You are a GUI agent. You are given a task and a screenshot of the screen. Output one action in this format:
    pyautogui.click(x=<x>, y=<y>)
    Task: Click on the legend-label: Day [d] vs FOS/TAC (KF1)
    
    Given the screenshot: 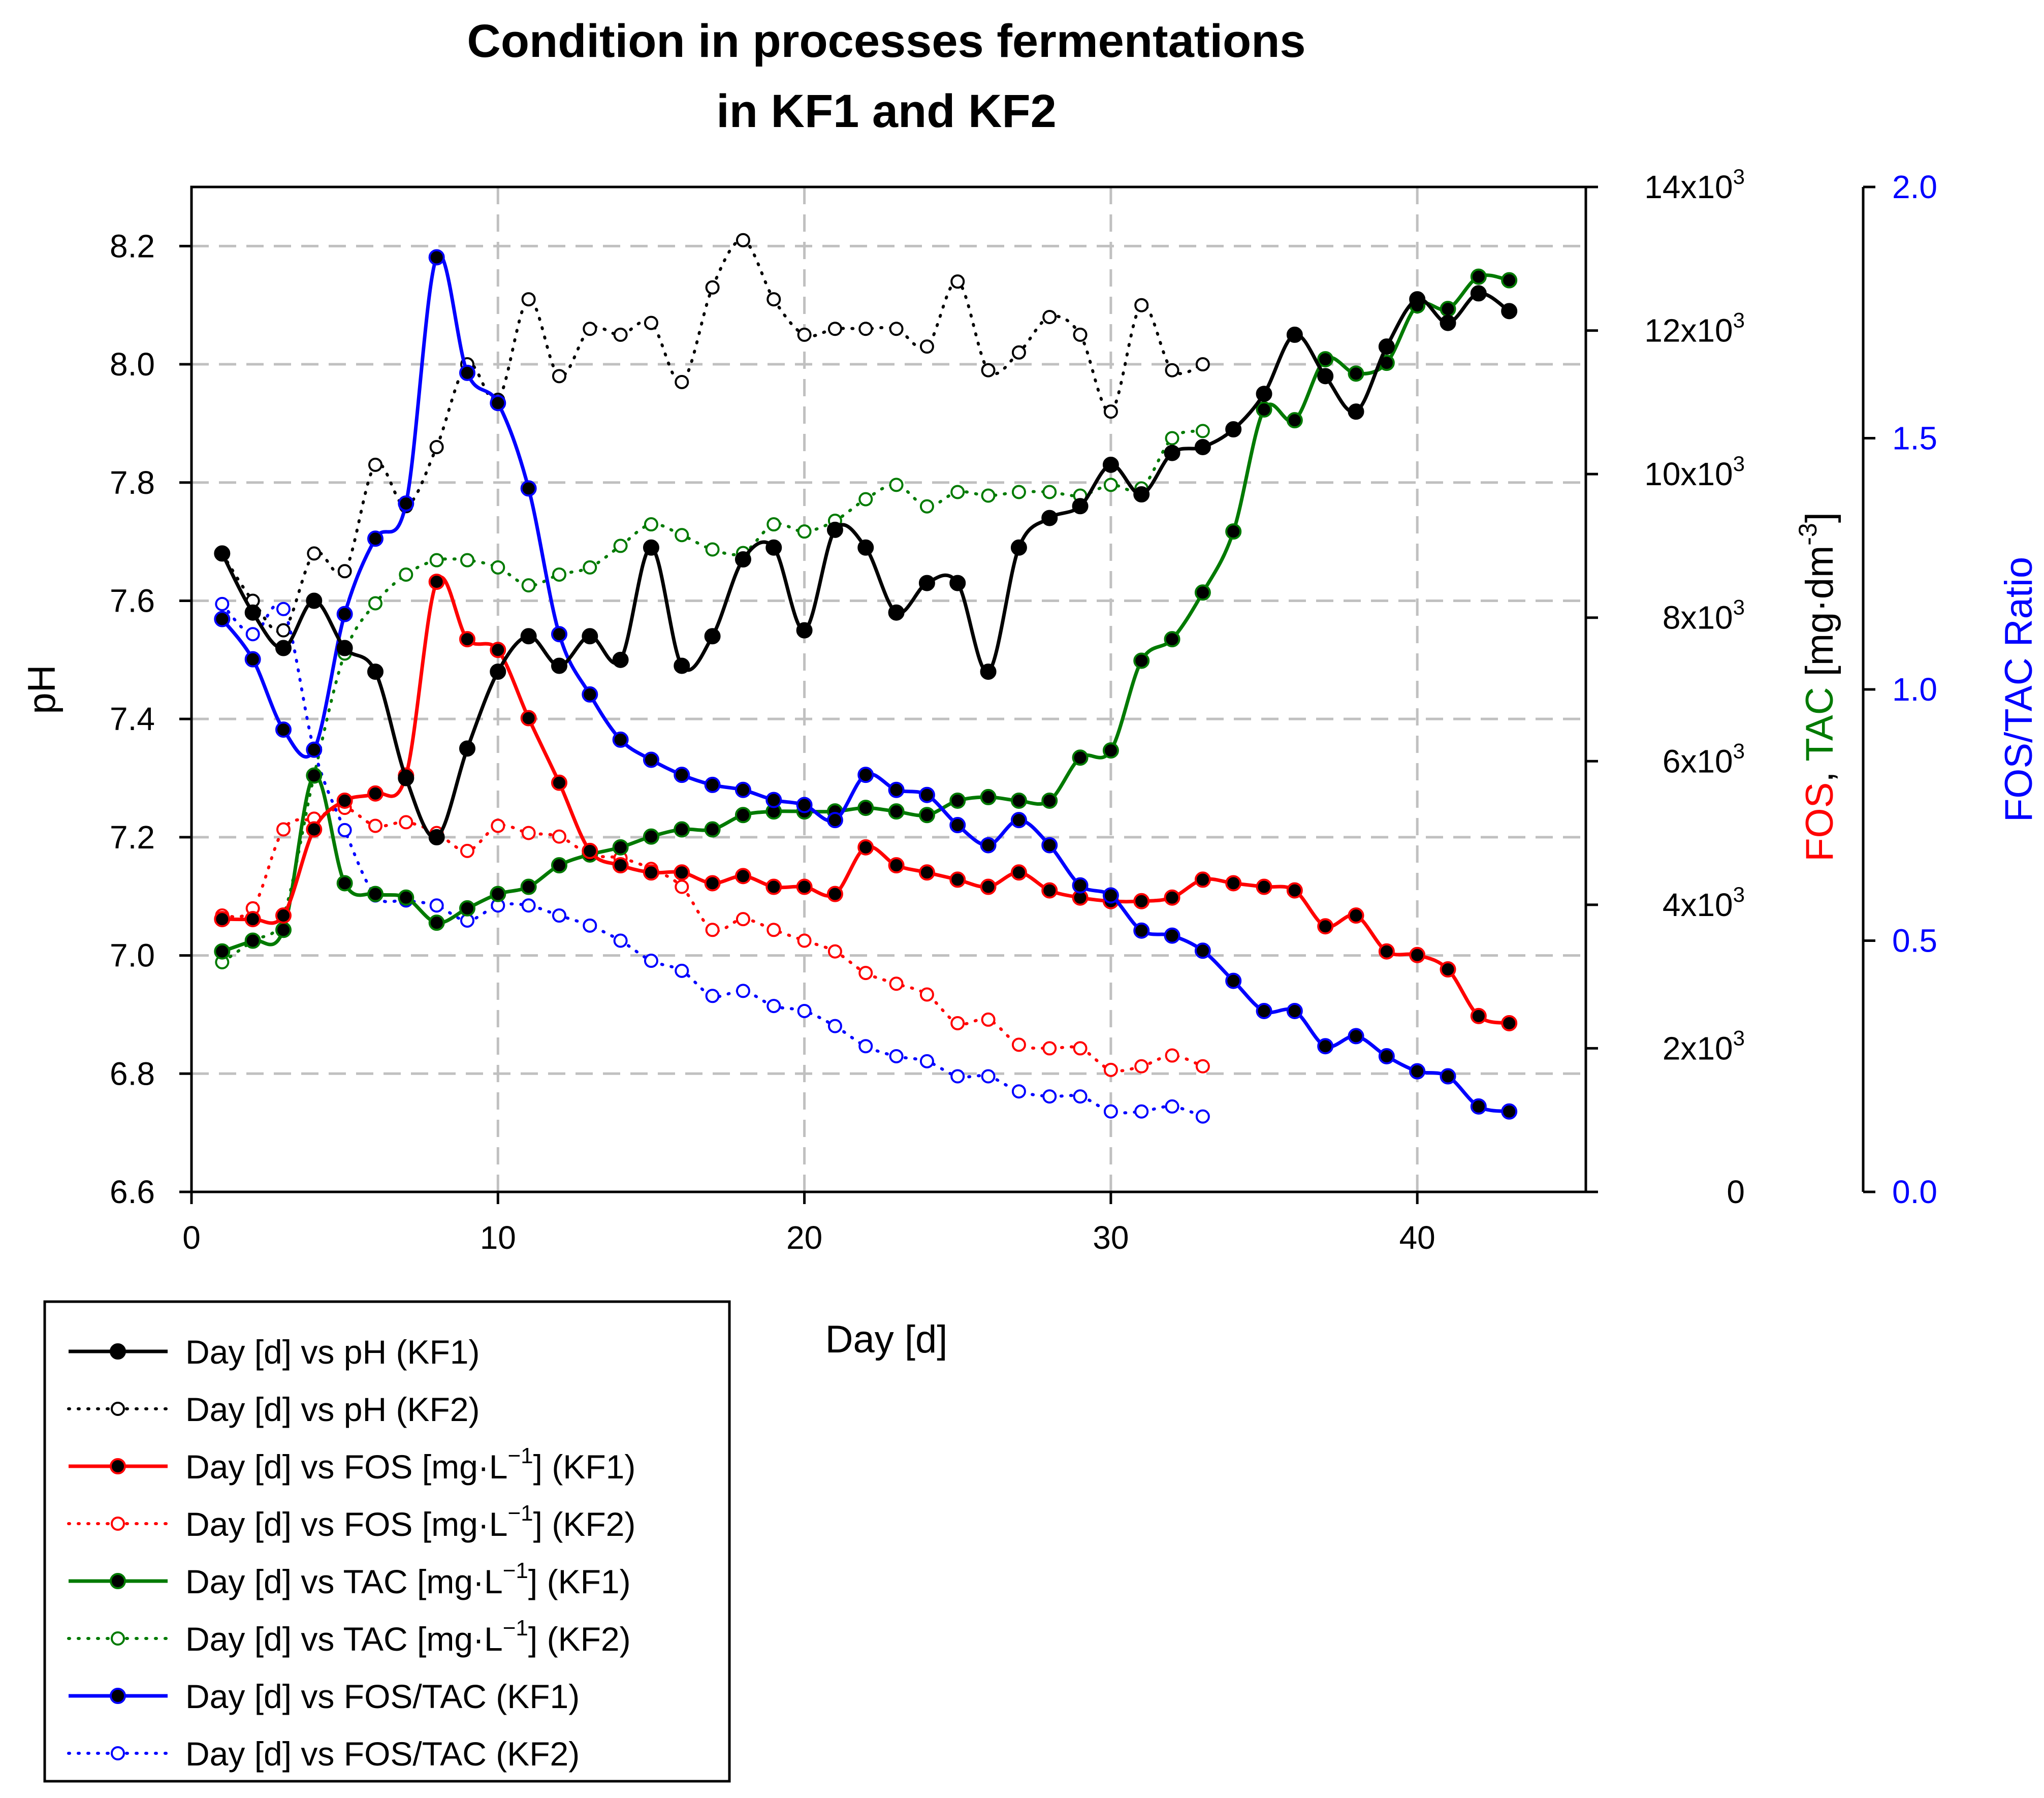 What is the action you would take?
    pyautogui.click(x=382, y=1696)
    